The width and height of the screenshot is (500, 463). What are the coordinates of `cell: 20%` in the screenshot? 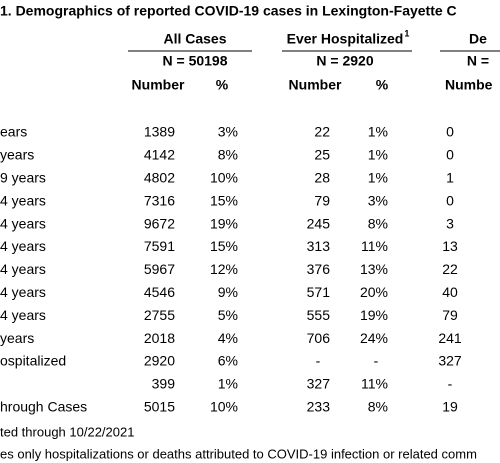 It's located at (374, 292).